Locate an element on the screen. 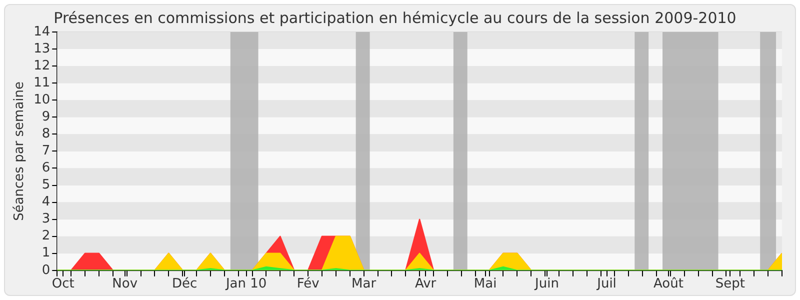 This screenshot has width=800, height=300. x-tick-label: Août is located at coordinates (669, 284).